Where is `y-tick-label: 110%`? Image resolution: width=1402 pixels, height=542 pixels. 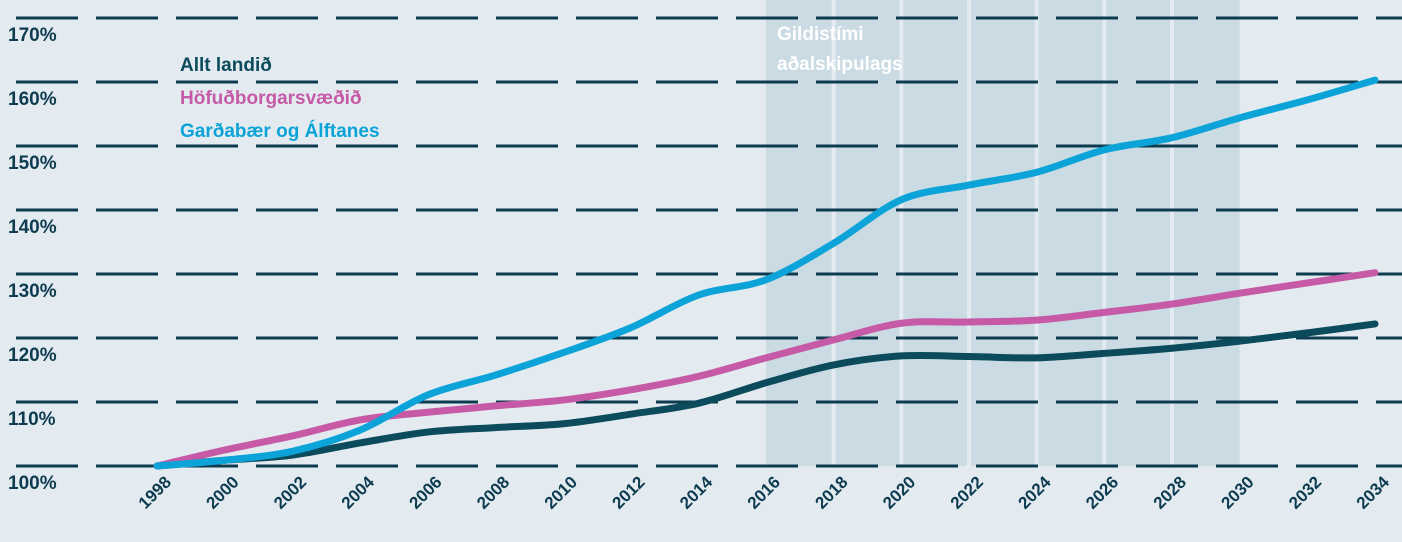
y-tick-label: 110% is located at coordinates (32, 419).